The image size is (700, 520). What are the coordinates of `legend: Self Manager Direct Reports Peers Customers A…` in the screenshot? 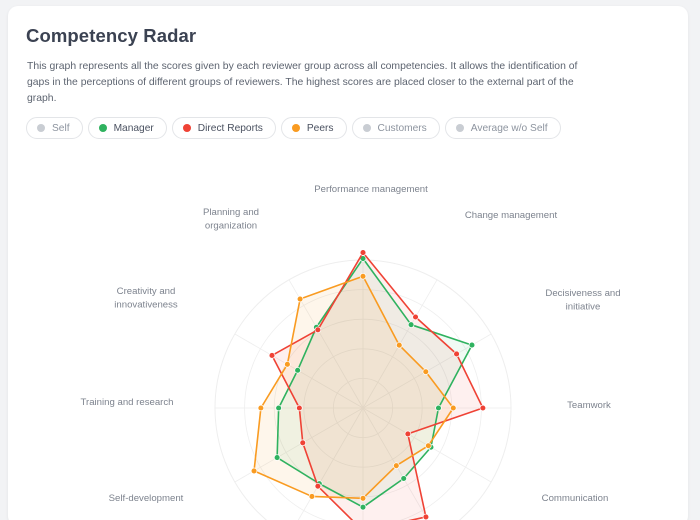 It's located at (293, 128).